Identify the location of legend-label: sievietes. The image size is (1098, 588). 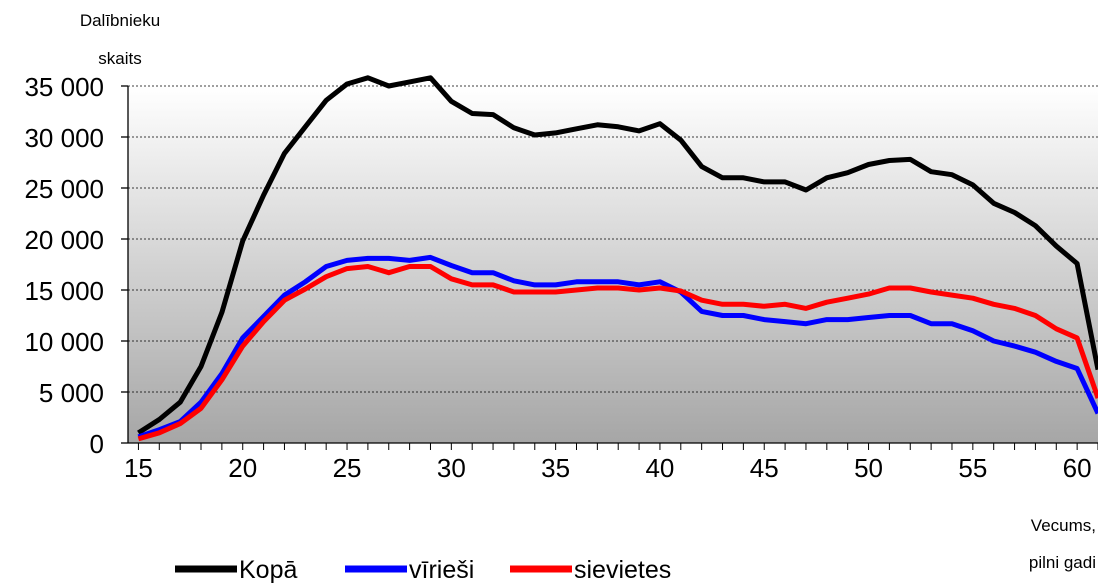
(622, 569).